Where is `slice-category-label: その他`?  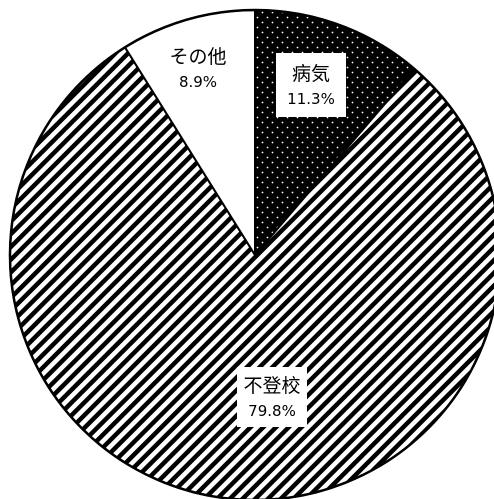
slice-category-label: その他 is located at coordinates (197, 57).